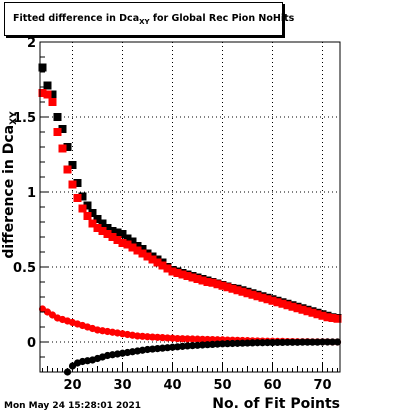  Describe the element at coordinates (272, 385) in the screenshot. I see `x-tick-label: 60` at that location.